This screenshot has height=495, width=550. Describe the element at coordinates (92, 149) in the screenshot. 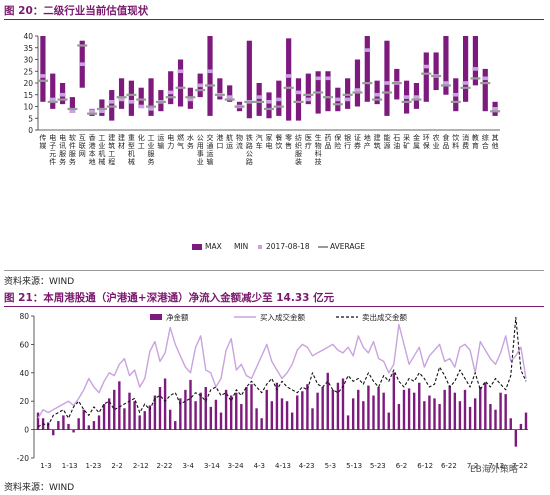

I see `x-tick-label: 香港本地` at that location.